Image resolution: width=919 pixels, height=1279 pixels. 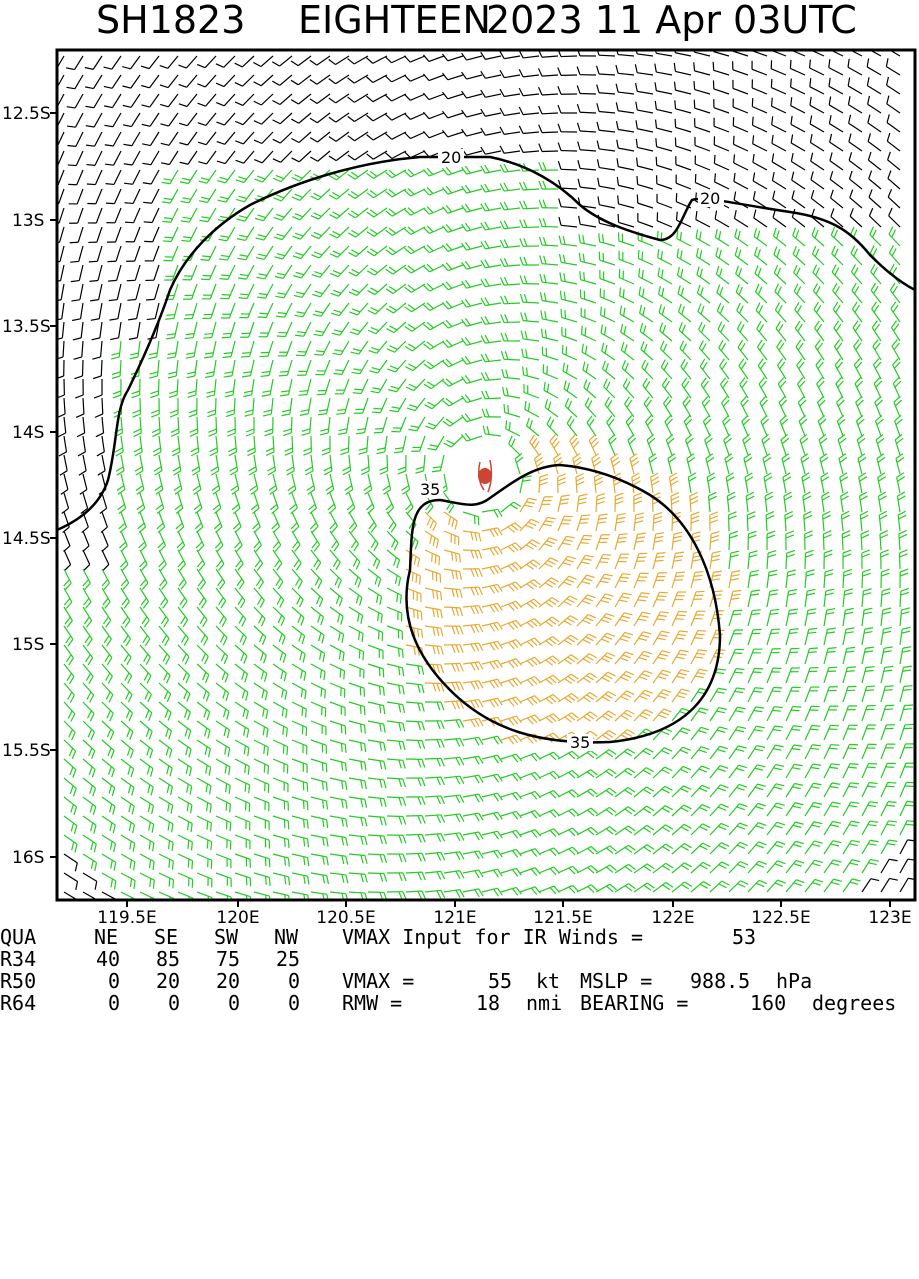 What do you see at coordinates (562, 917) in the screenshot?
I see `lon-label: 121.5E` at bounding box center [562, 917].